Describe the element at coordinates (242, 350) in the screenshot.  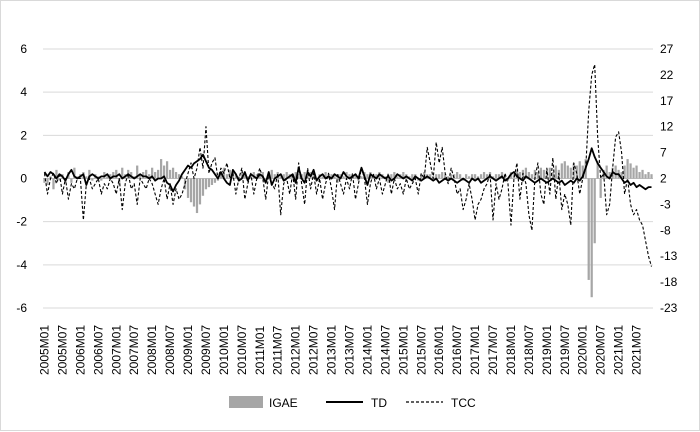
I see `x-tick-label: 2010M07` at that location.